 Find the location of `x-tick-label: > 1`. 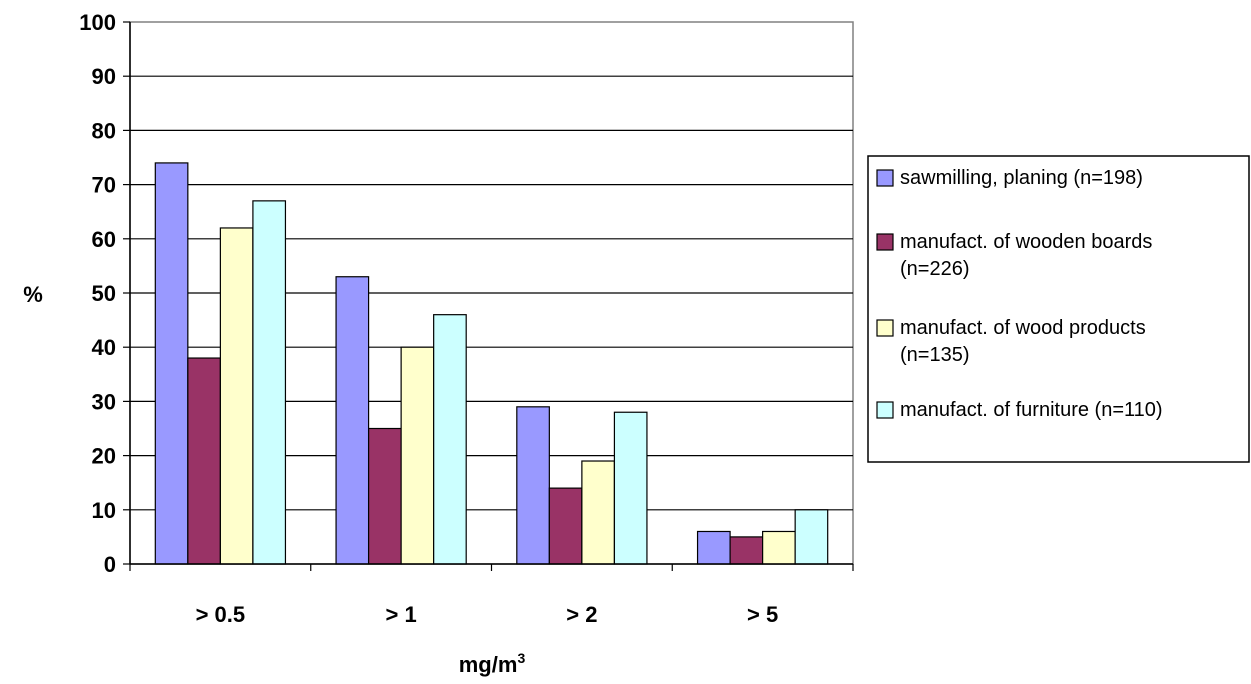

x-tick-label: > 1 is located at coordinates (401, 614).